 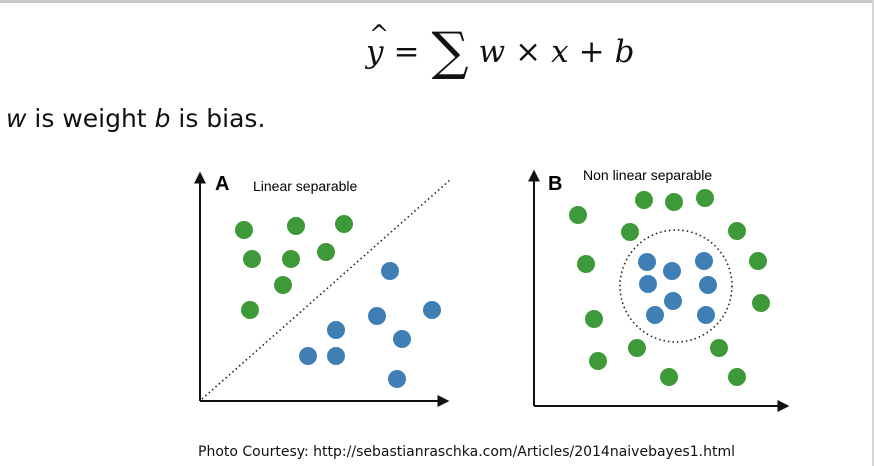 I want to click on plot-a-linear-separable: A Linear separable, so click(x=322, y=289).